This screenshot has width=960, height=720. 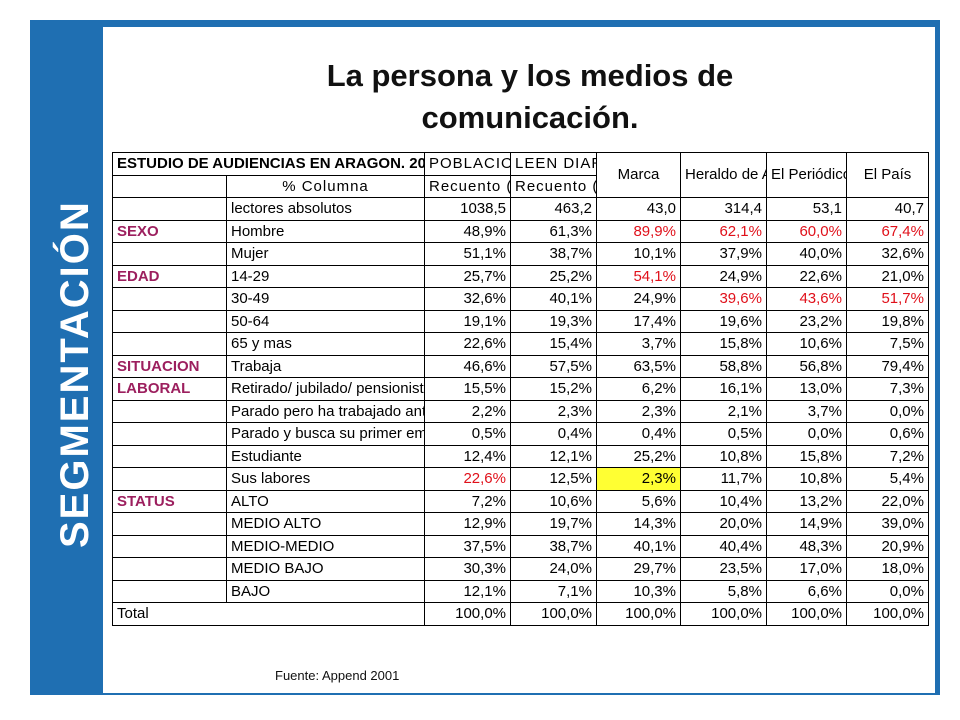 What do you see at coordinates (723, 524) in the screenshot?
I see `value-cell: 20,0%` at bounding box center [723, 524].